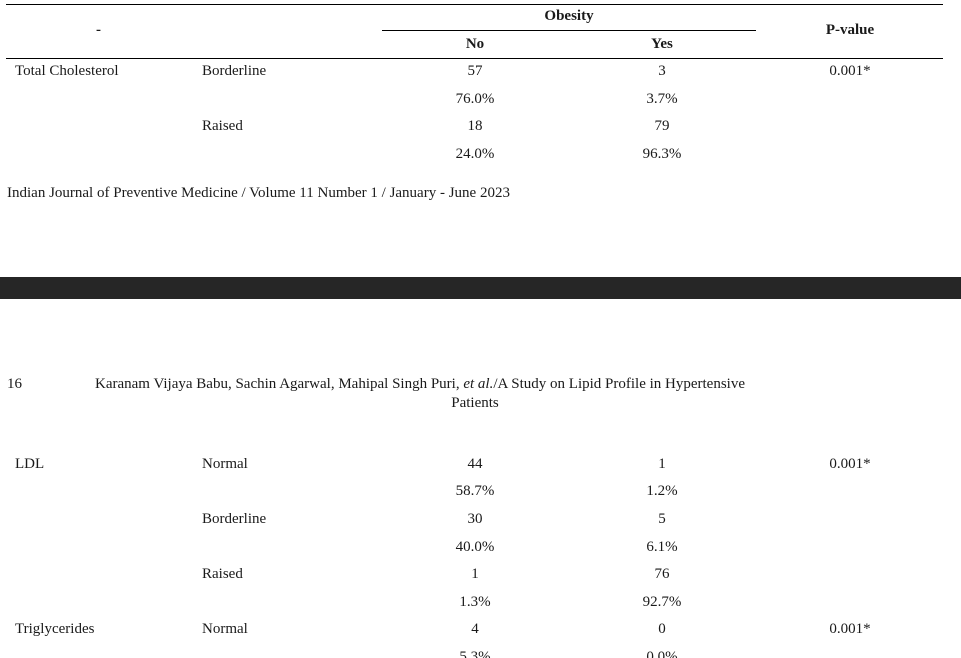 The image size is (961, 658). I want to click on cell-no: 4, so click(475, 629).